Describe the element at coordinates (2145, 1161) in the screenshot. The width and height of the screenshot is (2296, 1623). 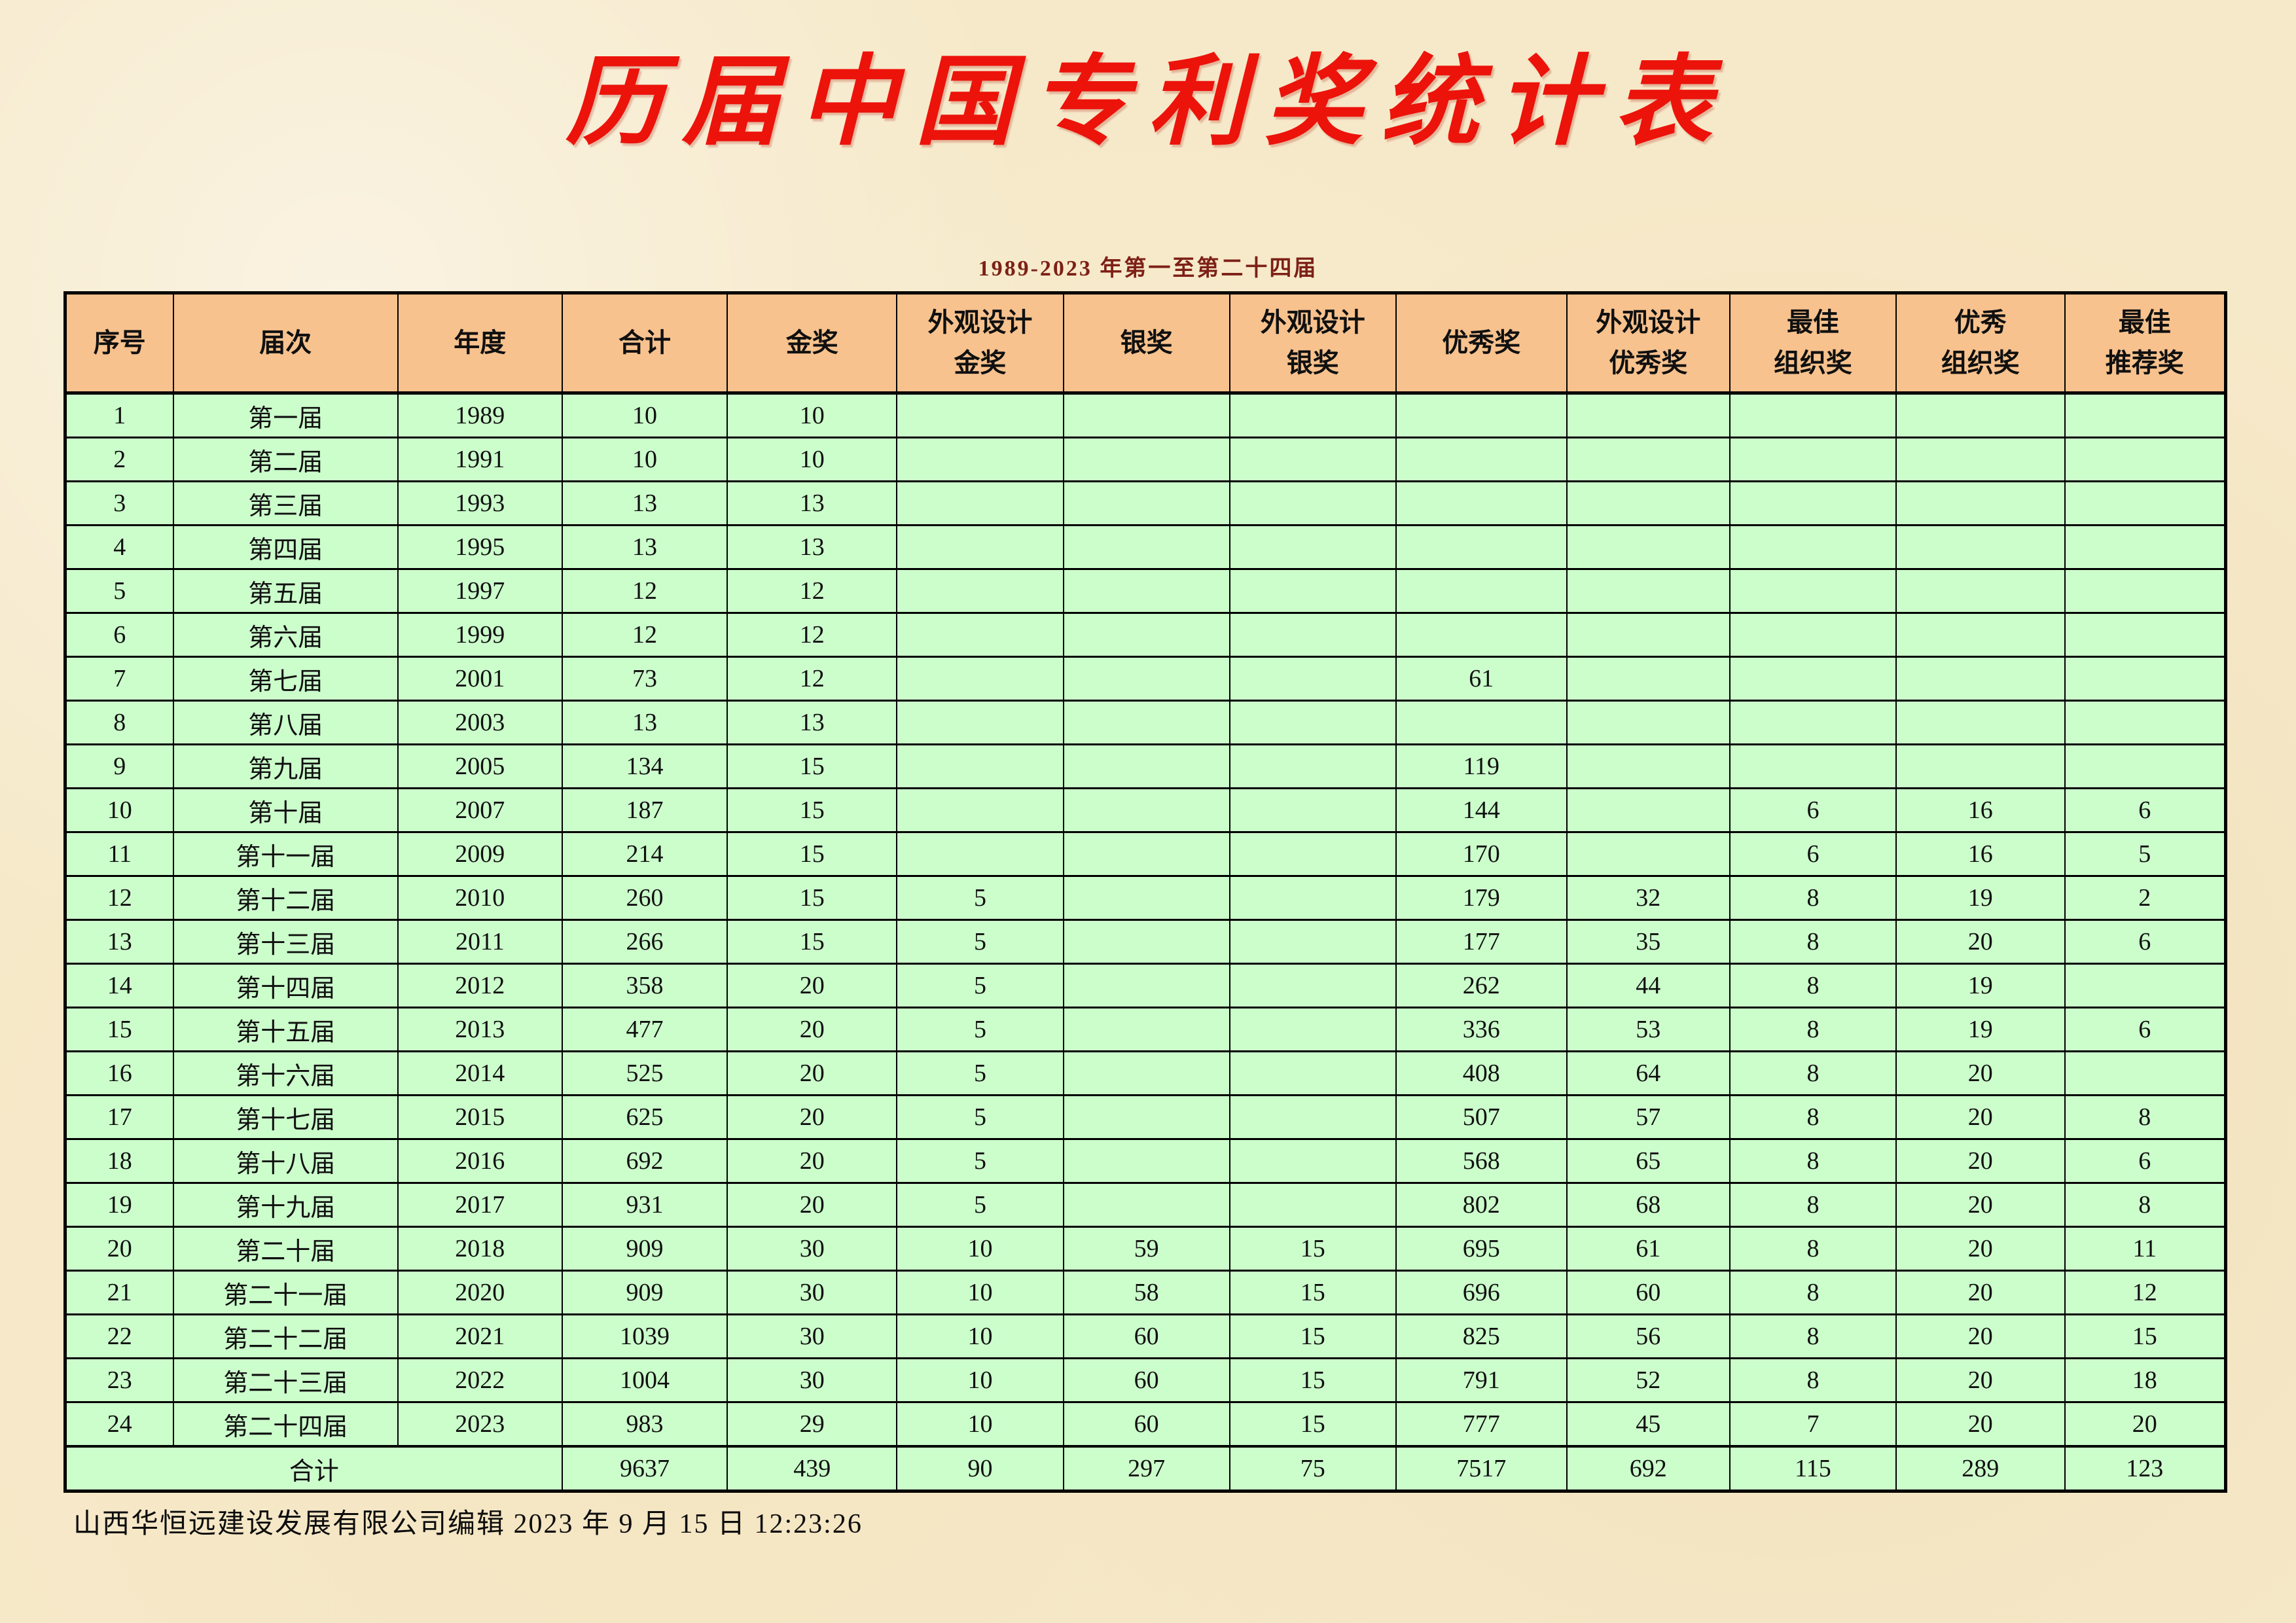
I see `cell-best-recommendation: 6` at that location.